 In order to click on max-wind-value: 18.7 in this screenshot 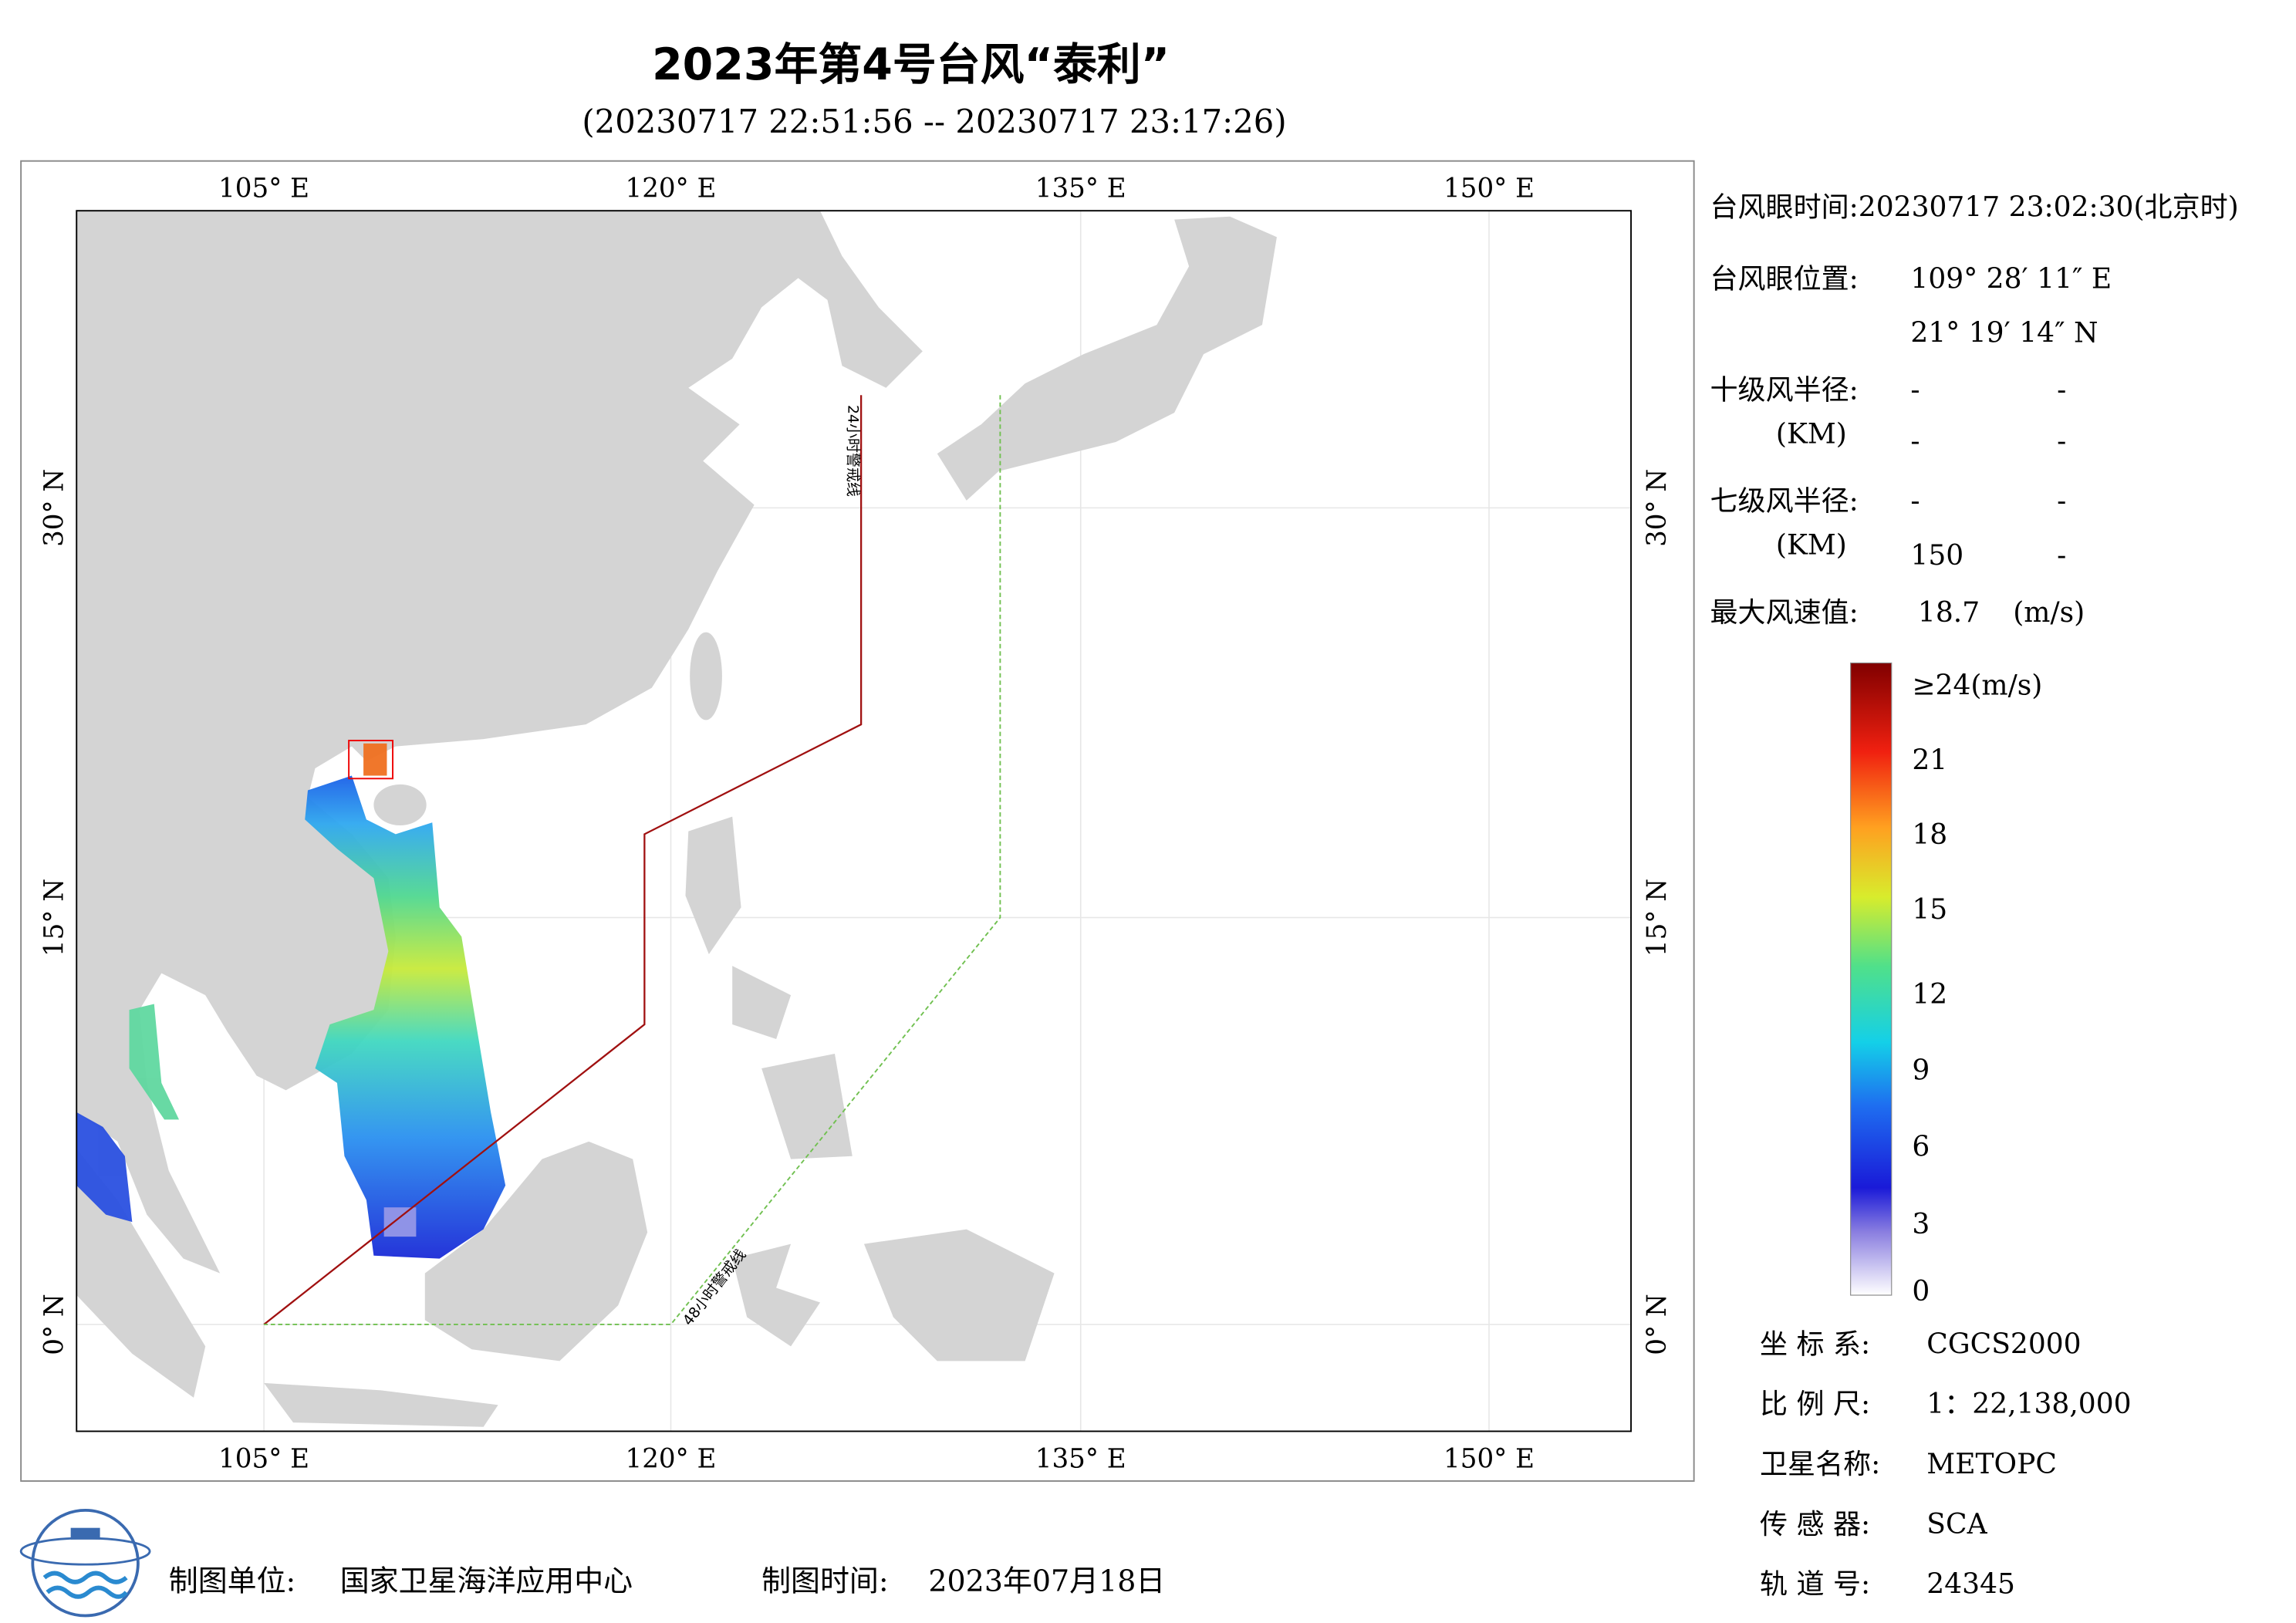, I will do `click(1949, 613)`.